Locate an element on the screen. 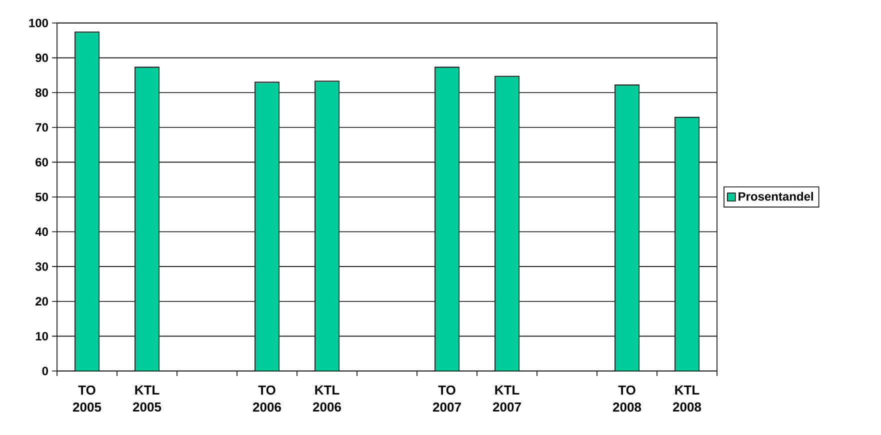 The width and height of the screenshot is (881, 435). y-tick-label: 100 is located at coordinates (38, 23).